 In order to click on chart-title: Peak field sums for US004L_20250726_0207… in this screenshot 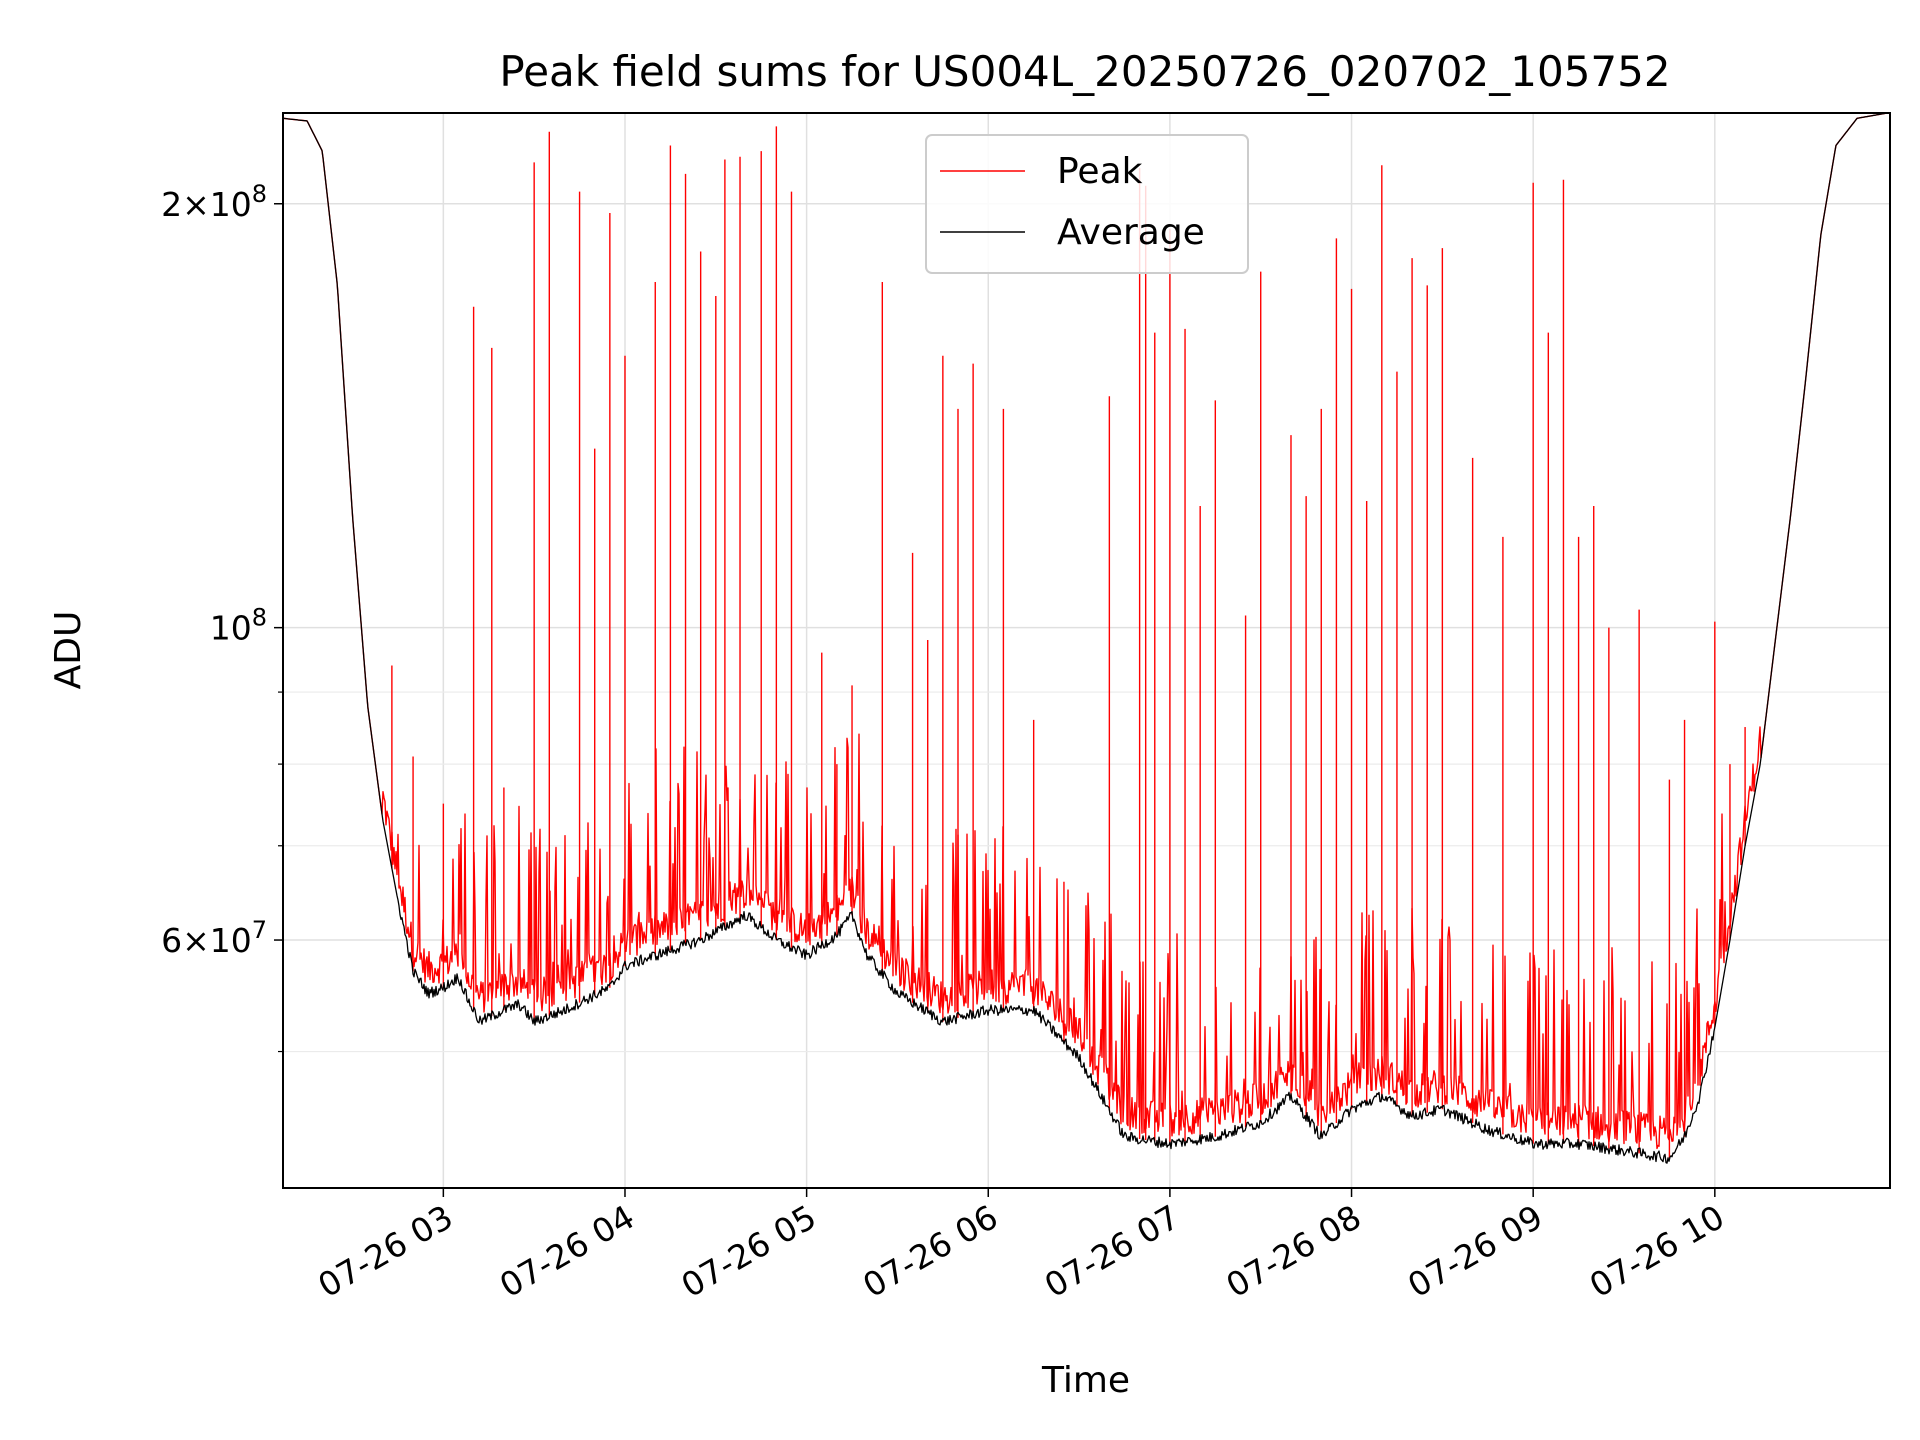, I will do `click(1084, 71)`.